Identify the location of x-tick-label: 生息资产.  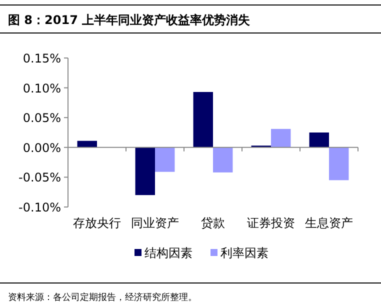
(329, 223).